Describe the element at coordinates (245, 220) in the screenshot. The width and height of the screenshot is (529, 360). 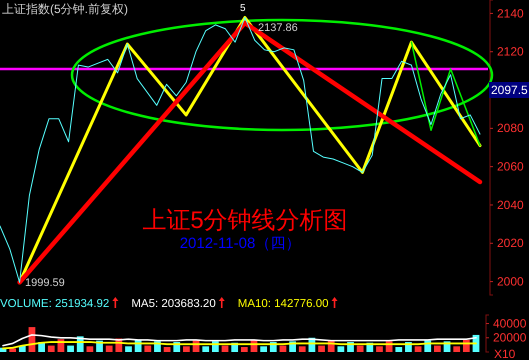
I see `annotation: 上证5分钟线分析图` at that location.